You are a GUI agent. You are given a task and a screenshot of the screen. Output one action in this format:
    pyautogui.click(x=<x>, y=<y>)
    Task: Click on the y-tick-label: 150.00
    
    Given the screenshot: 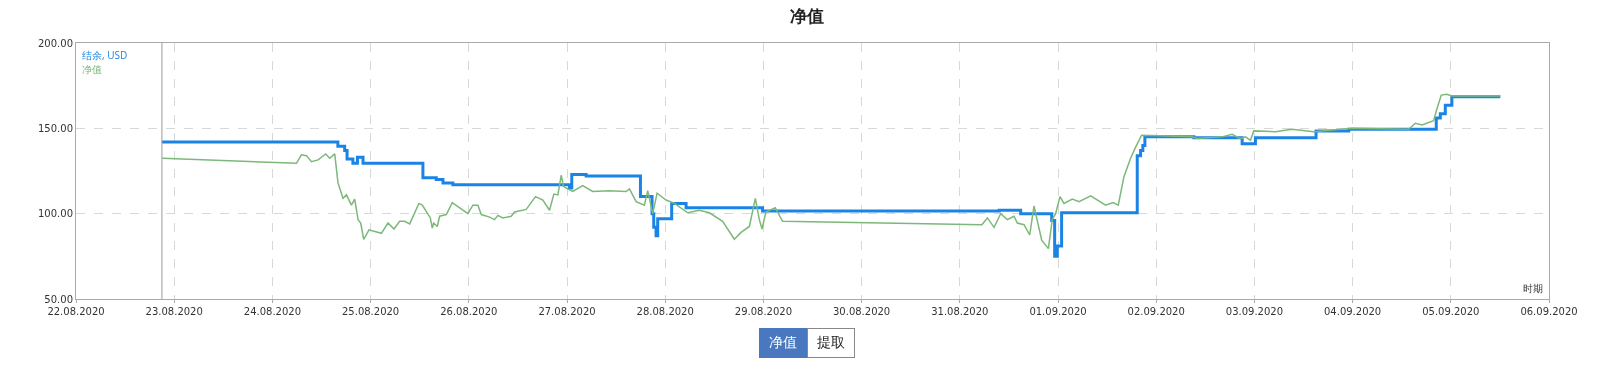 What is the action you would take?
    pyautogui.click(x=55, y=128)
    